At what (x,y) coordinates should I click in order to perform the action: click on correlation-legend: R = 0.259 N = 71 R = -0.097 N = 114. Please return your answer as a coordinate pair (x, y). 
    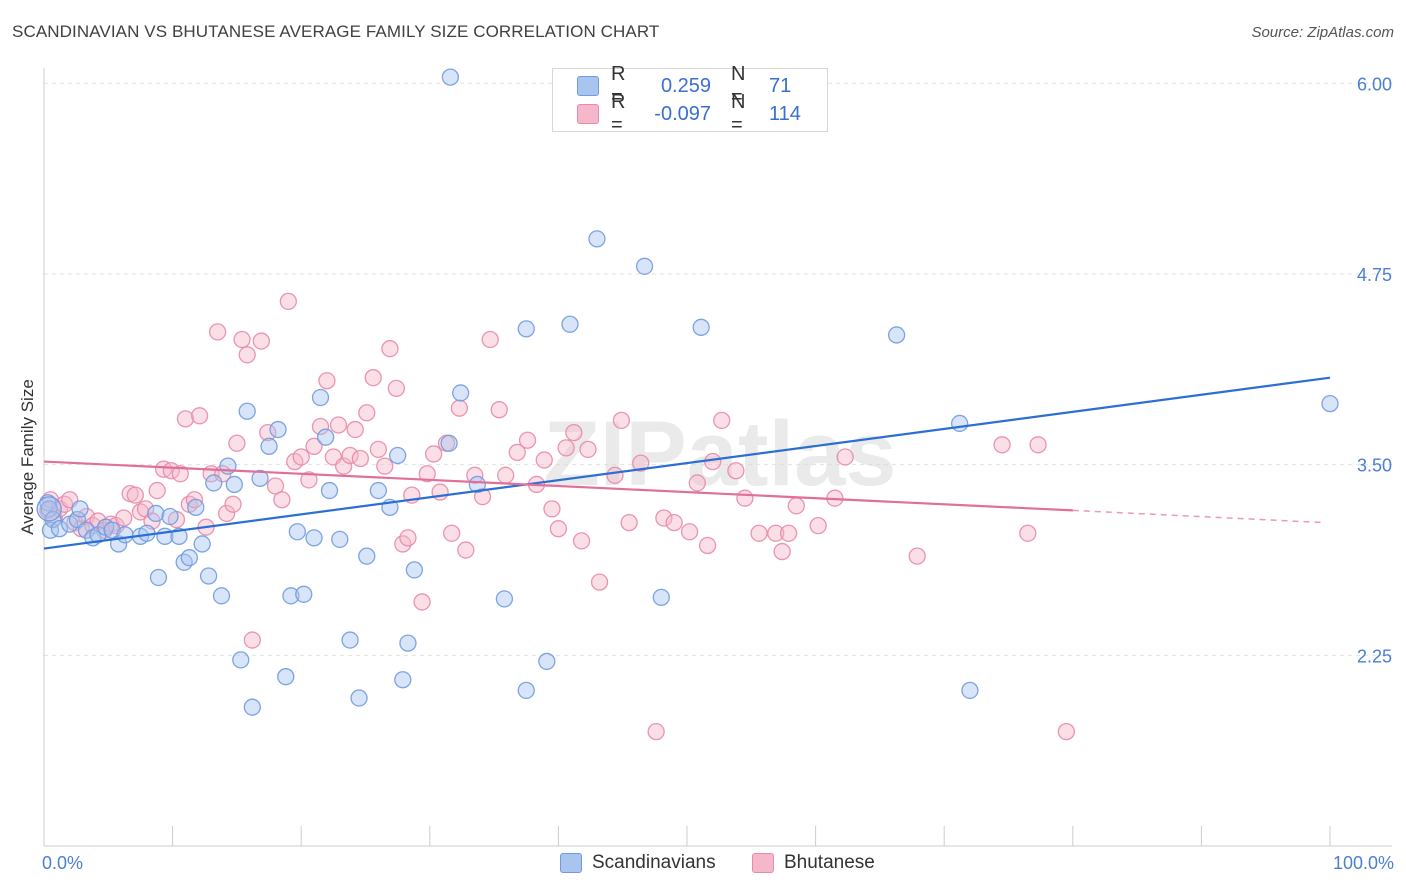
    Looking at the image, I should click on (690, 99).